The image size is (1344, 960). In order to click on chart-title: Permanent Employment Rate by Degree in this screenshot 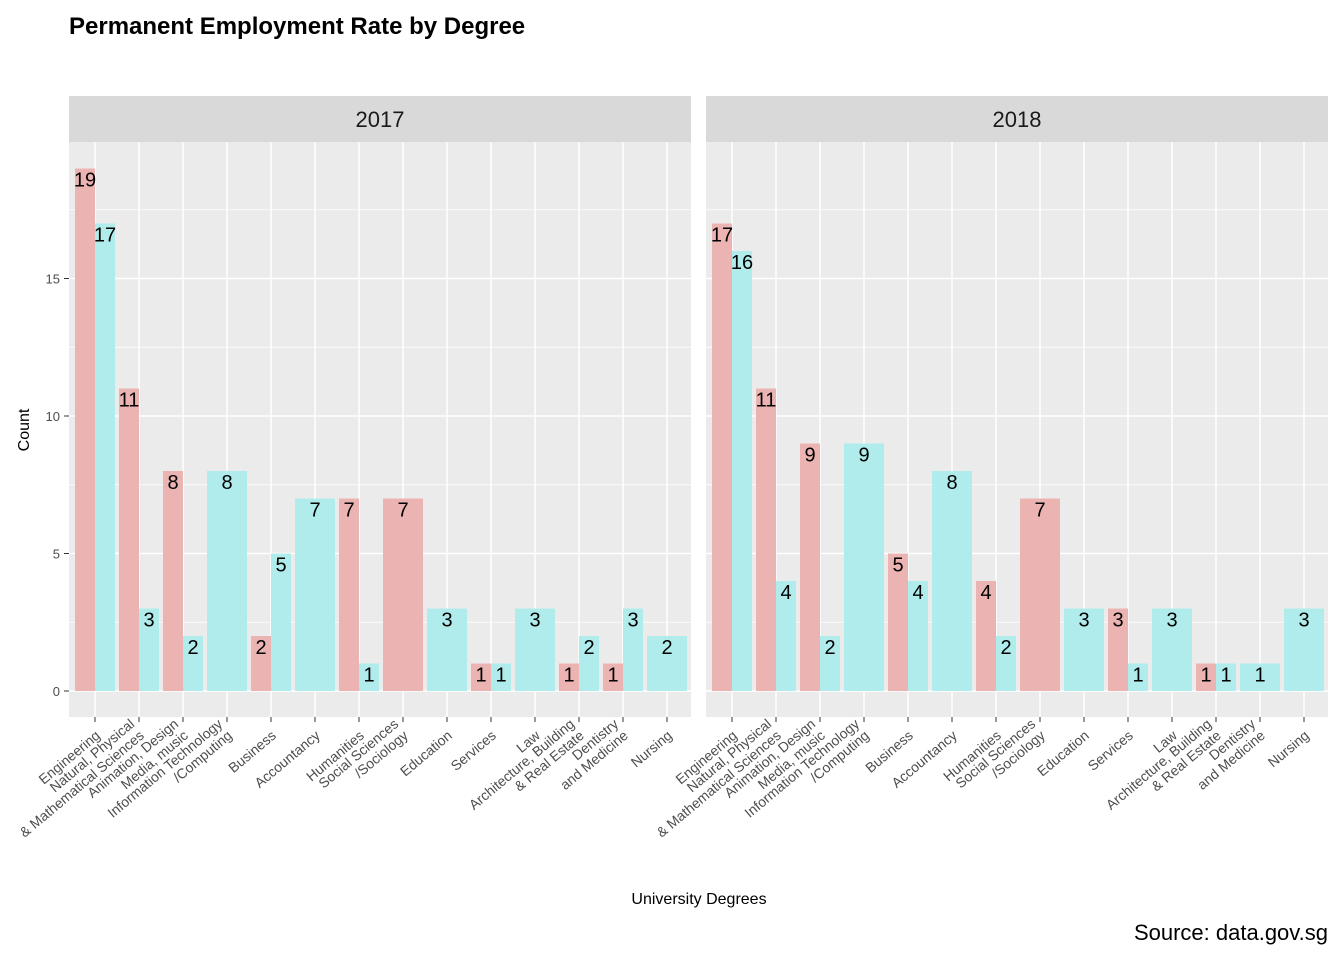, I will do `click(297, 26)`.